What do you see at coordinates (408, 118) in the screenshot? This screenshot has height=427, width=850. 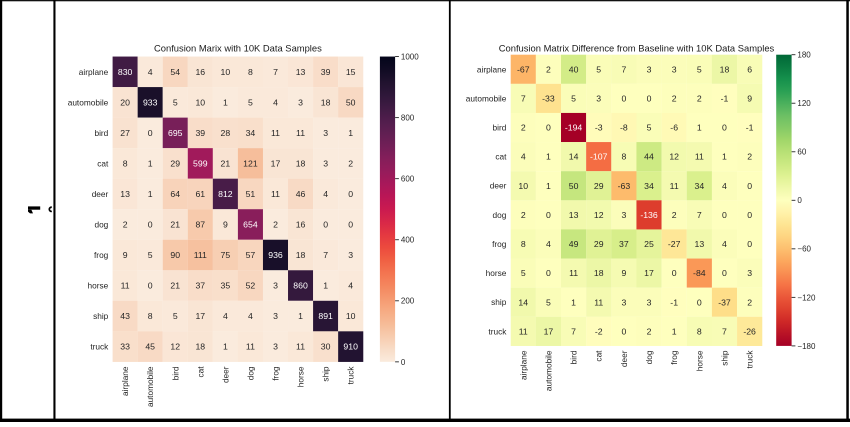 I see `svg-text: 800` at bounding box center [408, 118].